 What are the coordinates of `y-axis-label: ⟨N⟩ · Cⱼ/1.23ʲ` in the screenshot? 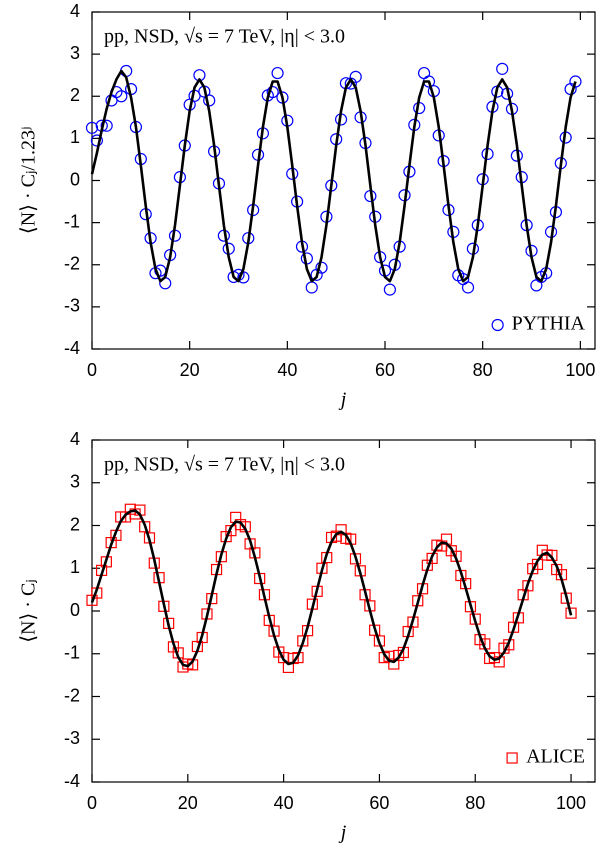 It's located at (29, 180).